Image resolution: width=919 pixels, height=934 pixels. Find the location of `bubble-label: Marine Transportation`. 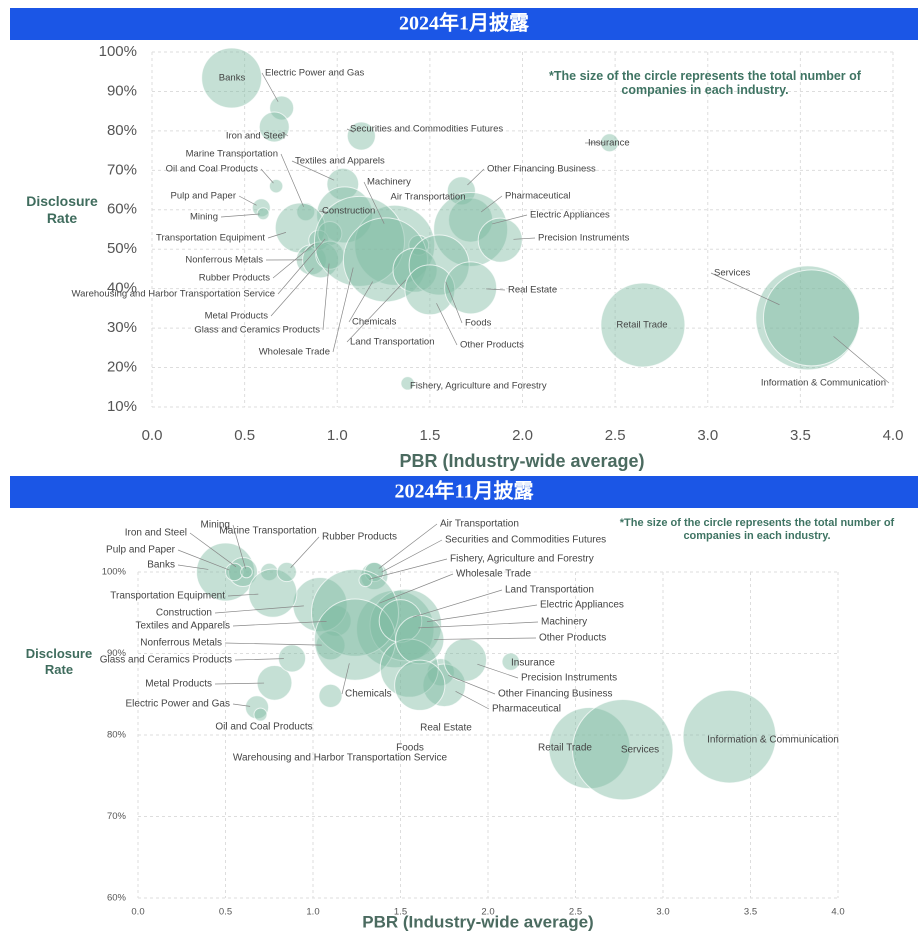

bubble-label: Marine Transportation is located at coordinates (267, 531).